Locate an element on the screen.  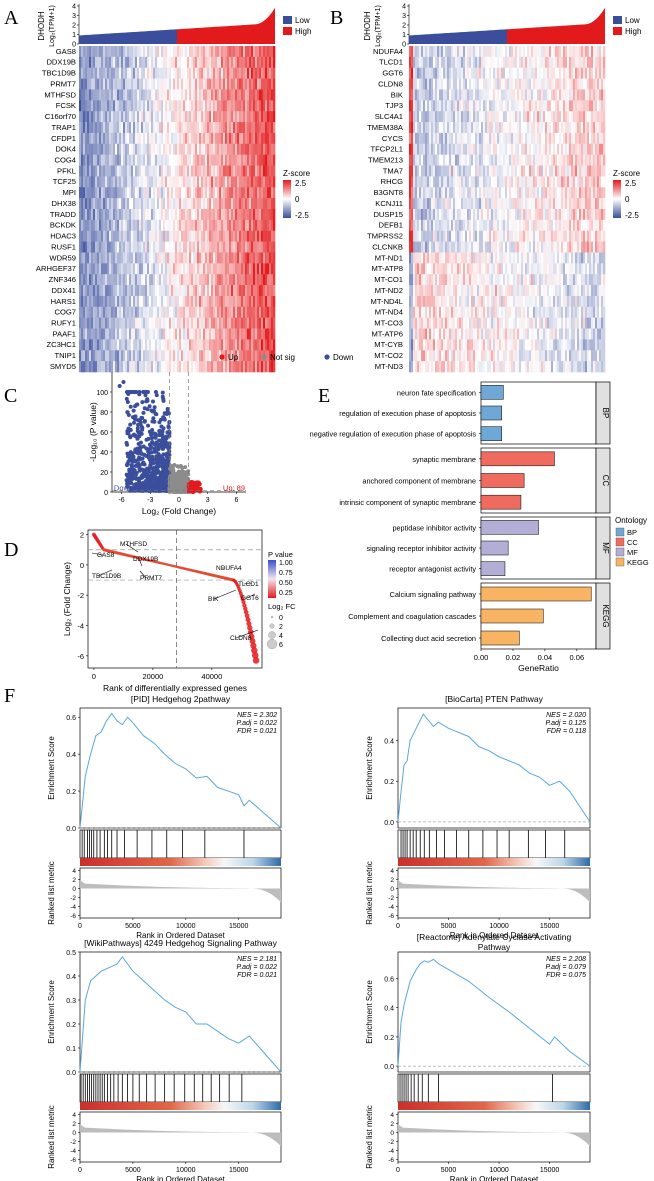
bar-gene-label: DHODH is located at coordinates (41, 26).